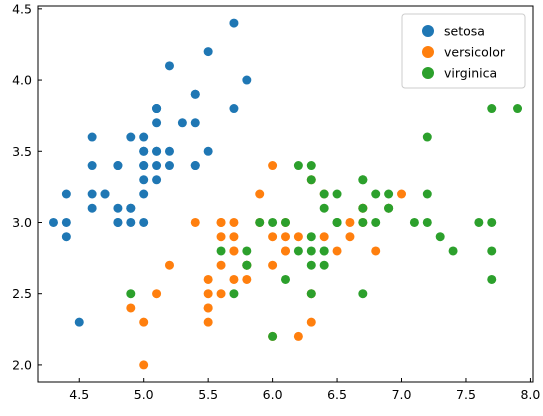 This screenshot has height=416, width=543. Describe the element at coordinates (273, 394) in the screenshot. I see `x-tick-label: 6.0` at that location.